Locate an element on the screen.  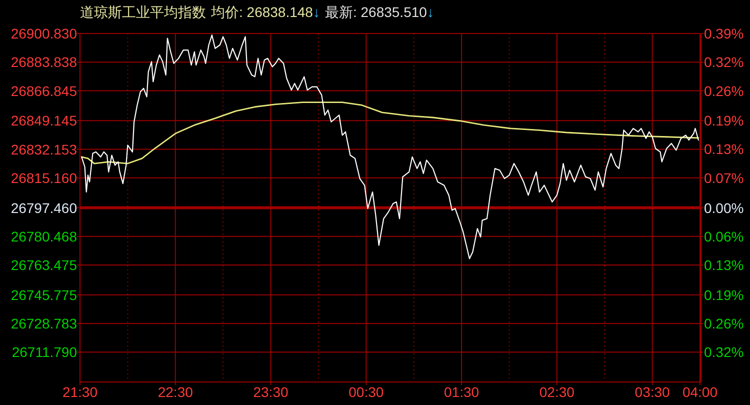
xtick-label: 00:30 is located at coordinates (366, 392).